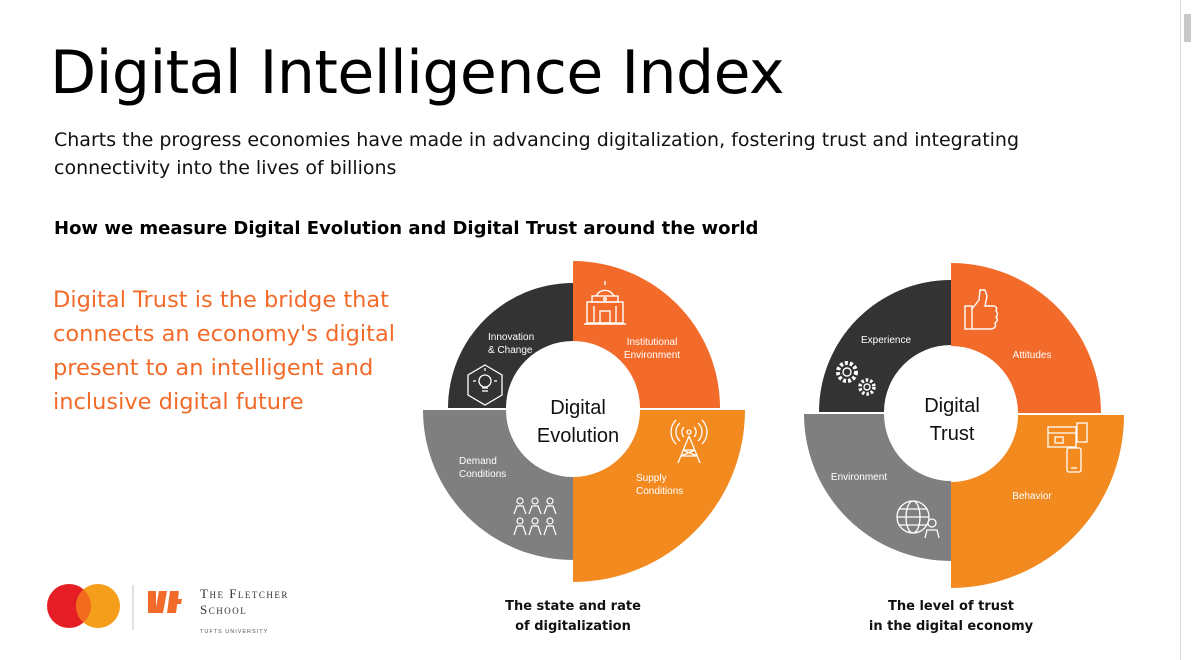 This screenshot has width=1195, height=660. Describe the element at coordinates (652, 342) in the screenshot. I see `institutional-label-line1: Institutional` at that location.